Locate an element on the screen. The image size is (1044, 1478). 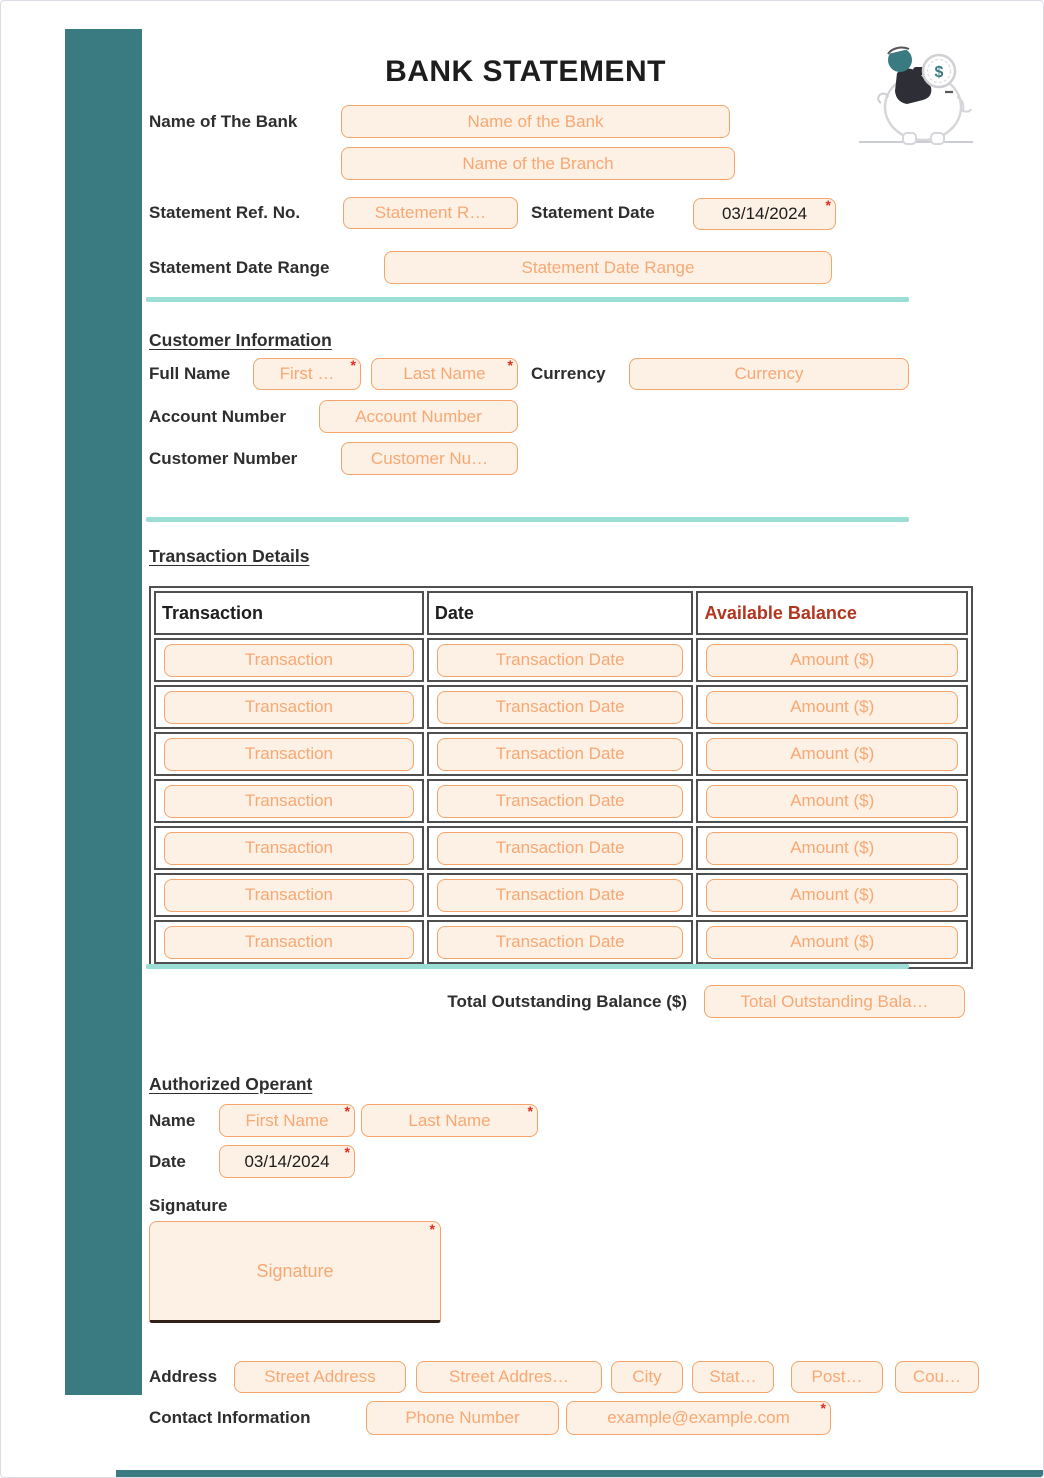
branch-name-input is located at coordinates (538, 163).